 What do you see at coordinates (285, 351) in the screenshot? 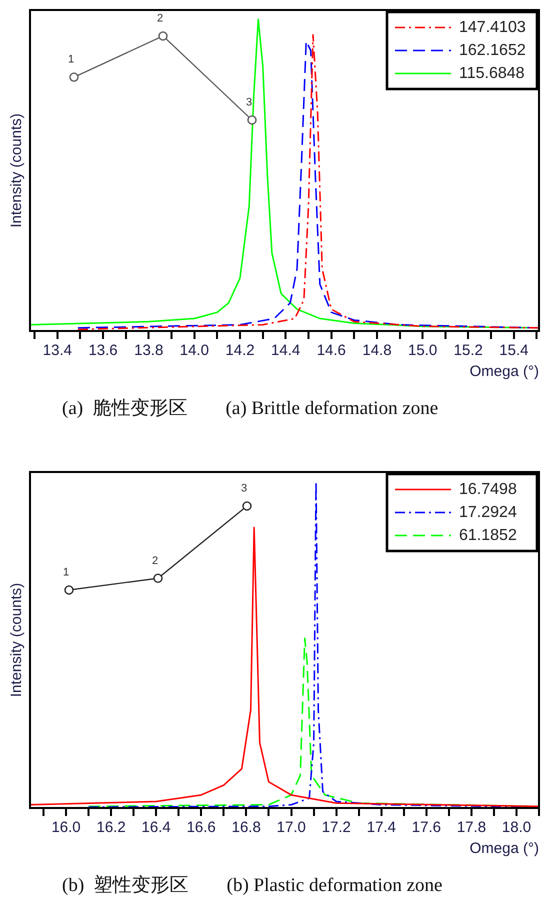
I see `x-tick-label: 14.4` at bounding box center [285, 351].